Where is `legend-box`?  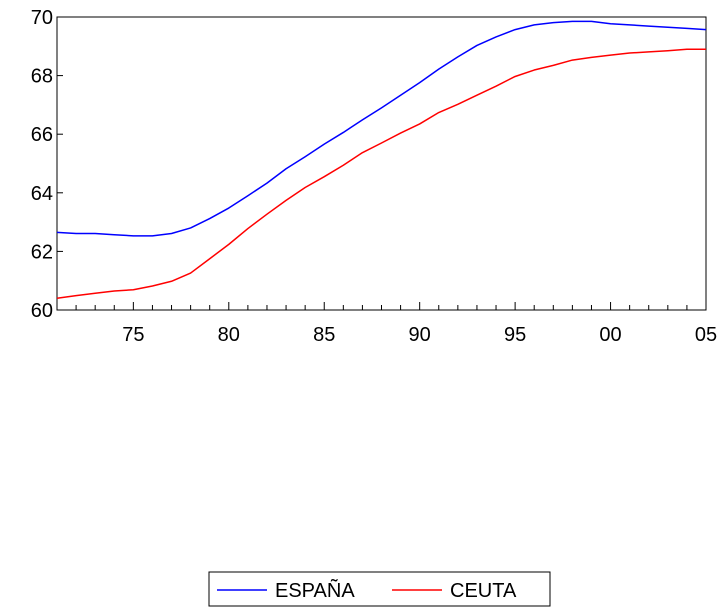
legend-box is located at coordinates (379, 589).